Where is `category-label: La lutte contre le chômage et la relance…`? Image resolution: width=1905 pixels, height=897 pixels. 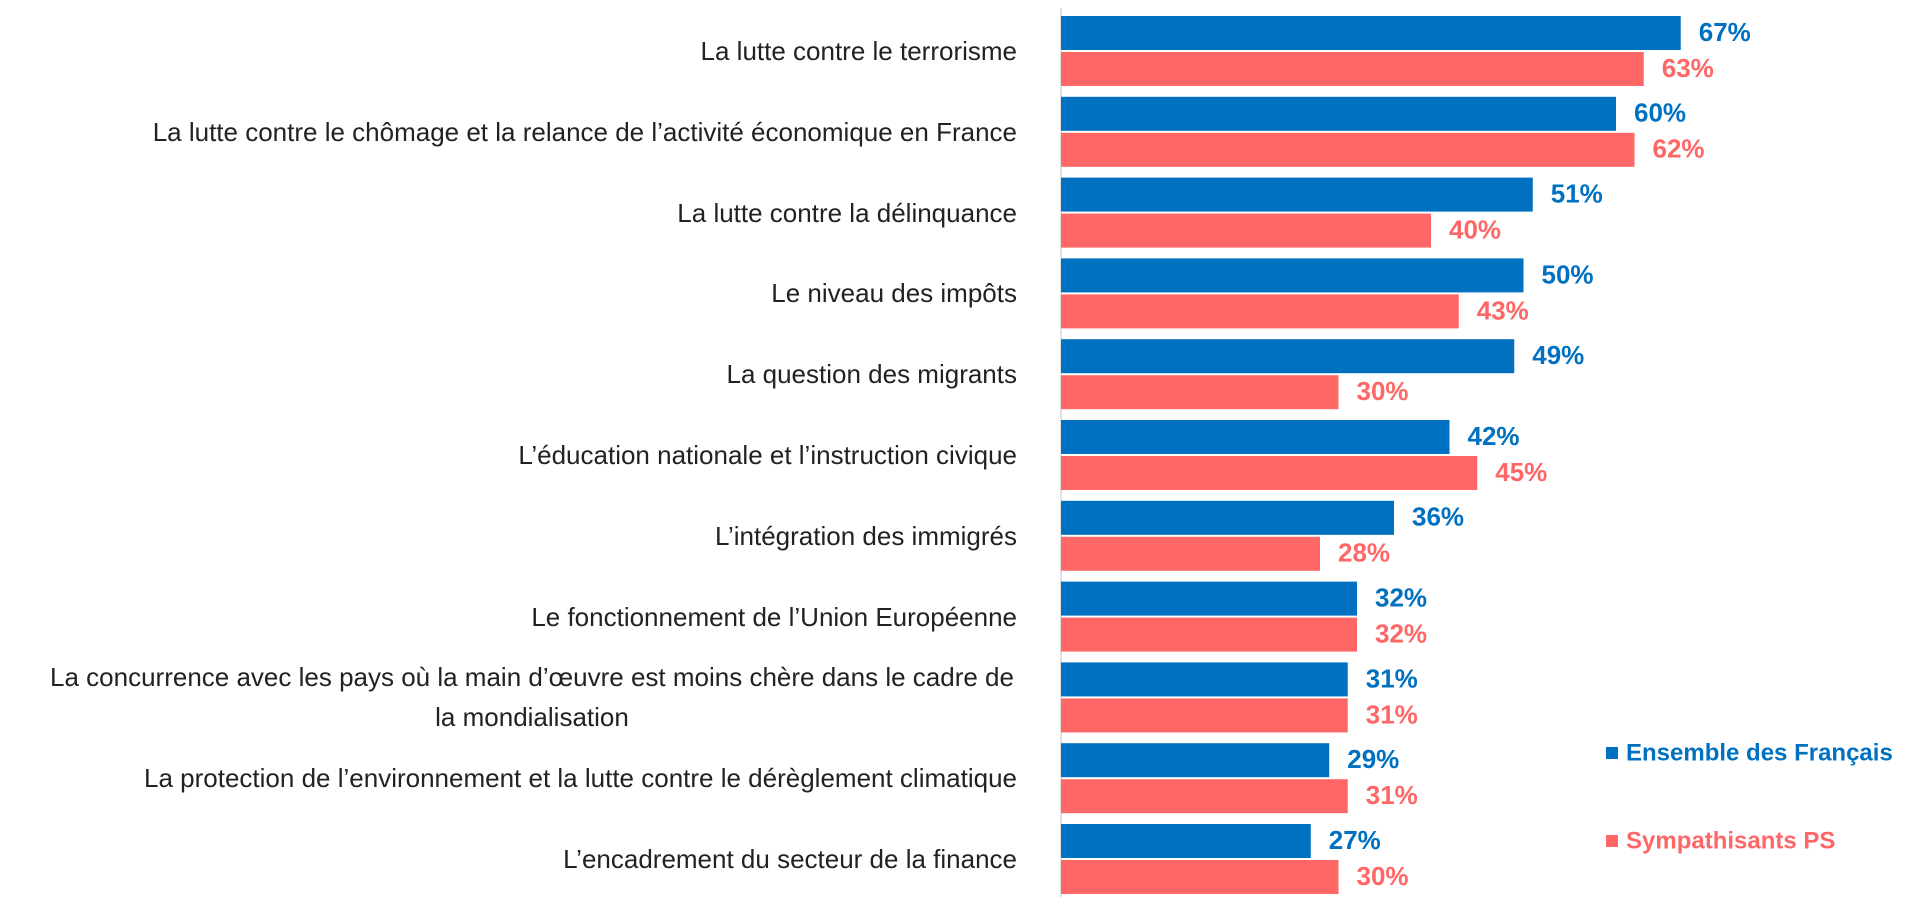
category-label: La lutte contre le chômage et la relance… is located at coordinates (512, 132).